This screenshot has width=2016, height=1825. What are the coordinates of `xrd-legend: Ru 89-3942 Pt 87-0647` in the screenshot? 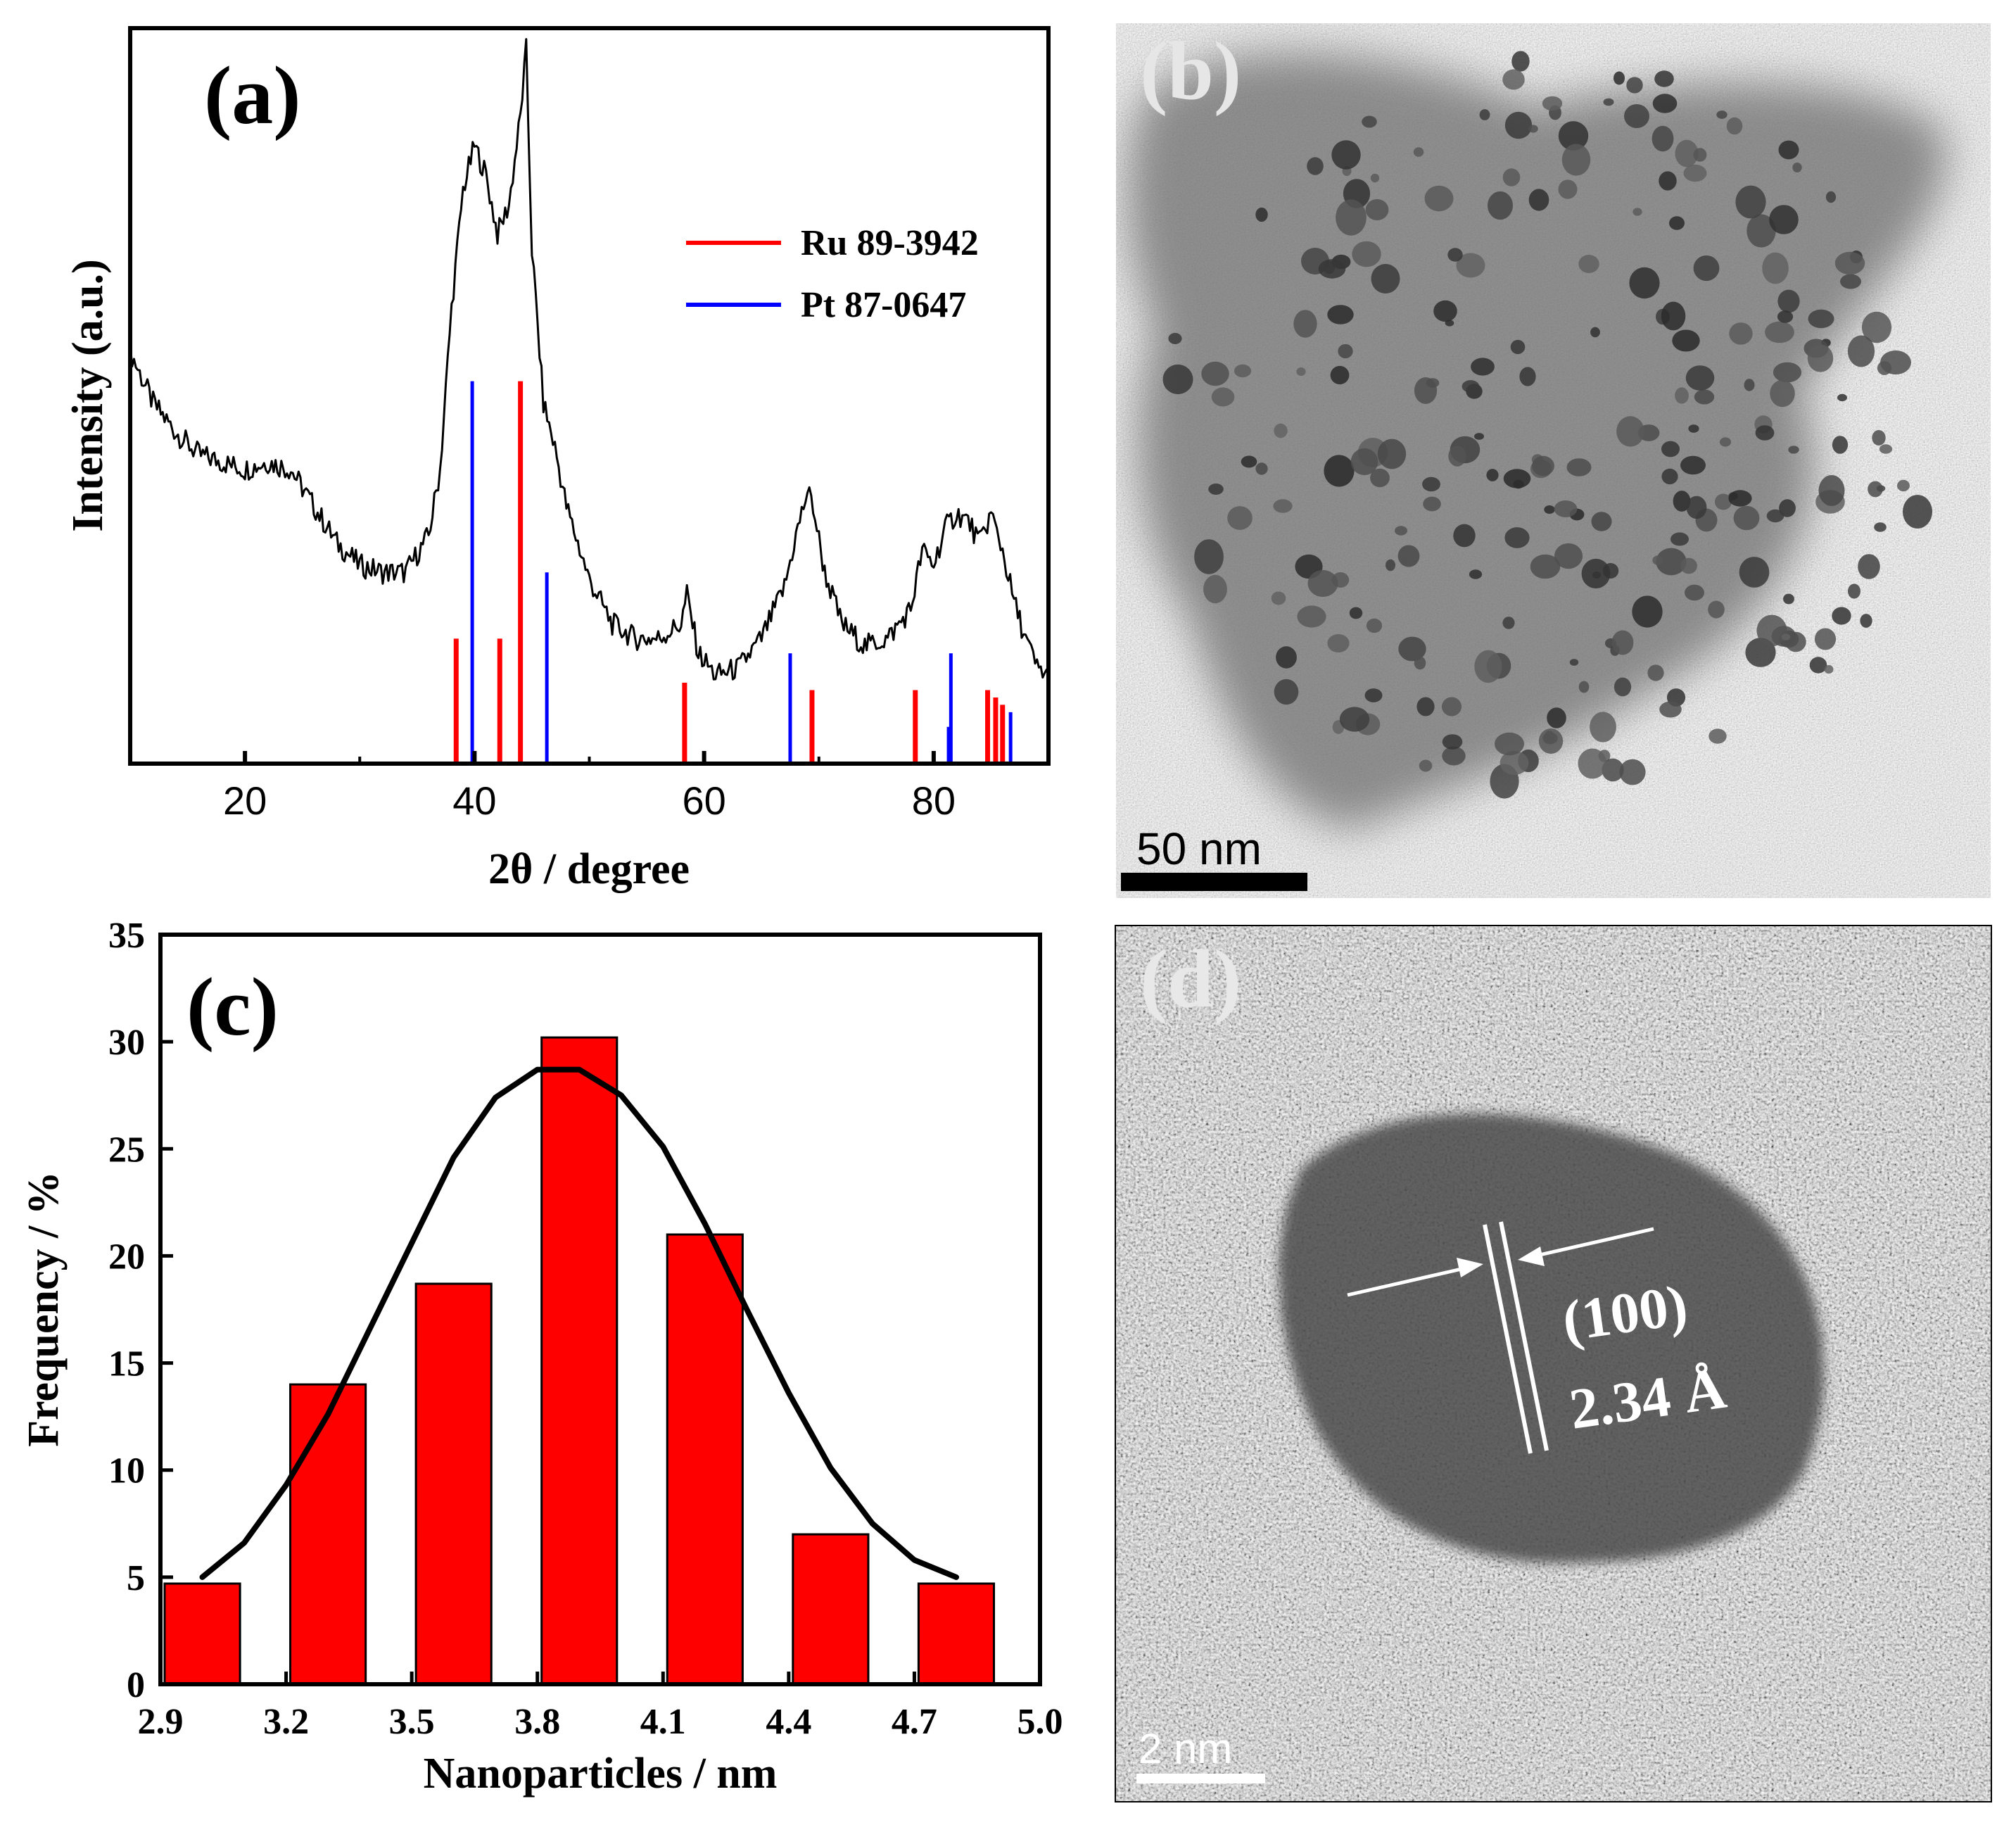 It's located at (832, 274).